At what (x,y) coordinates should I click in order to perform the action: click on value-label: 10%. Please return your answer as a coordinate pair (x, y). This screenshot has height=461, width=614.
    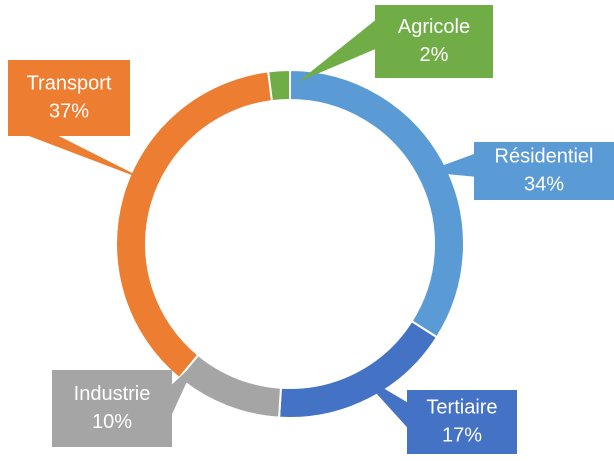
    Looking at the image, I should click on (112, 422).